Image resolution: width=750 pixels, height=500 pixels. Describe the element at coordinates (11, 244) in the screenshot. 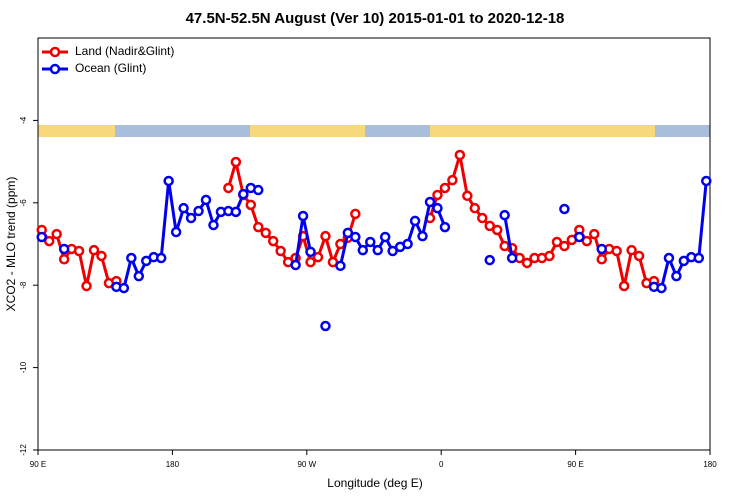

I see `y-axis-label: XCO2 - MLO trend (ppm)` at that location.